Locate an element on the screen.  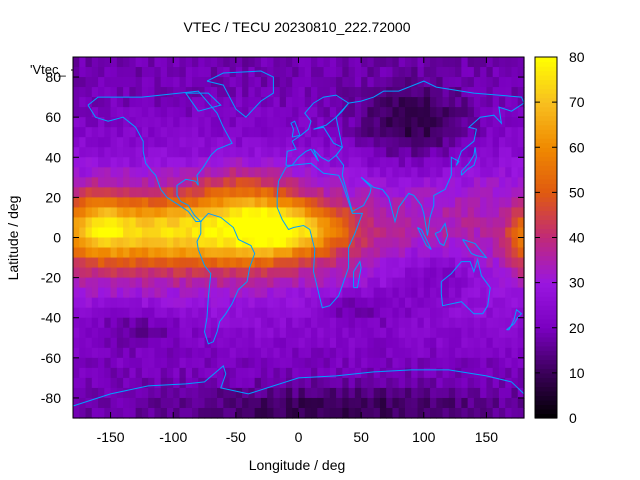
coastline-madagascar is located at coordinates (357, 274).